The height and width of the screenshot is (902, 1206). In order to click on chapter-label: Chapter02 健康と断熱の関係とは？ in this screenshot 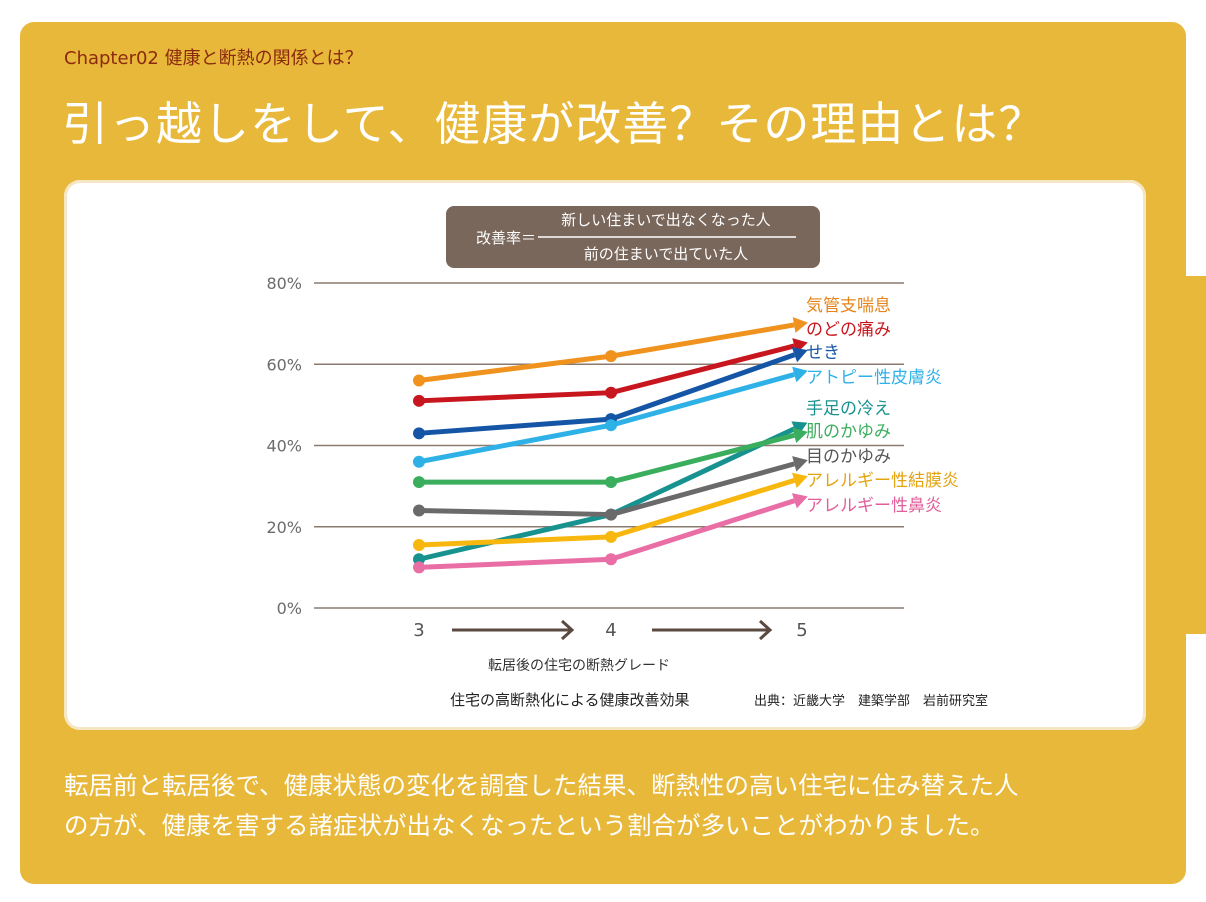, I will do `click(213, 58)`.